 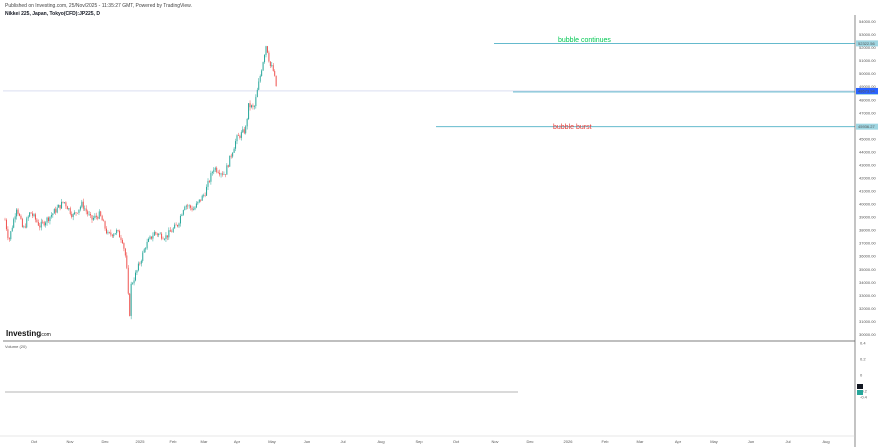 I want to click on annotation-bubble-burst: bubble burst, so click(x=572, y=127).